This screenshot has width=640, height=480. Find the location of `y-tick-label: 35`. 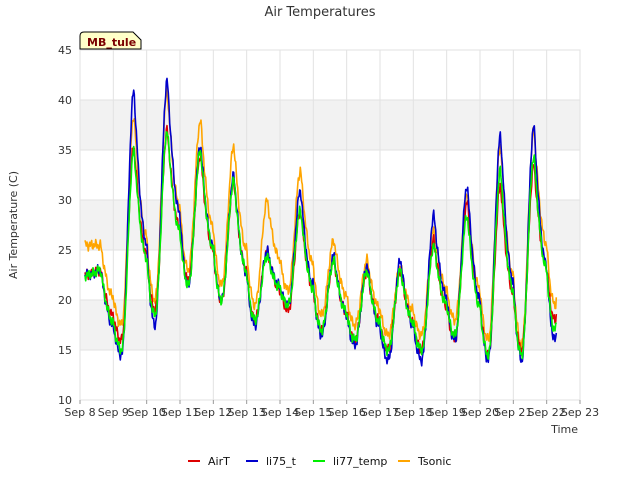

y-tick-label: 35 is located at coordinates (65, 150).